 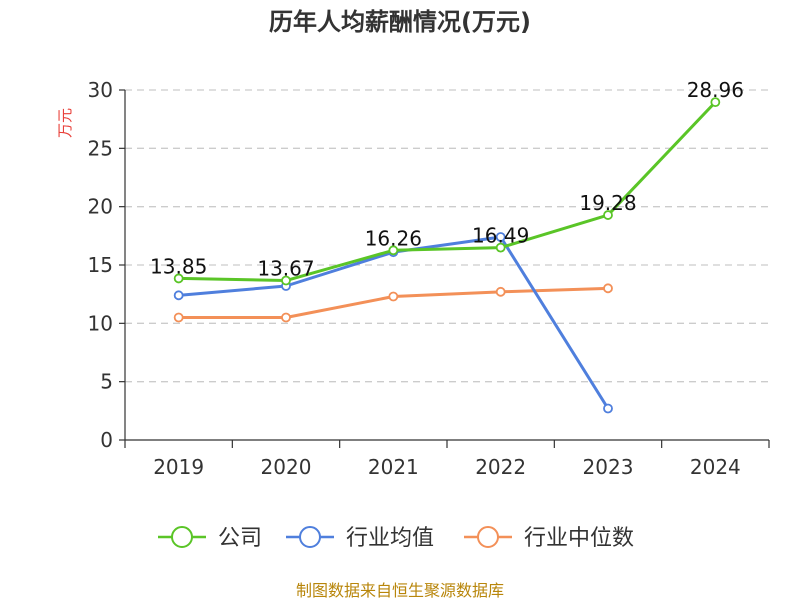 What do you see at coordinates (400, 590) in the screenshot?
I see `source-note: 制图数据来自恒生聚源数据库` at bounding box center [400, 590].